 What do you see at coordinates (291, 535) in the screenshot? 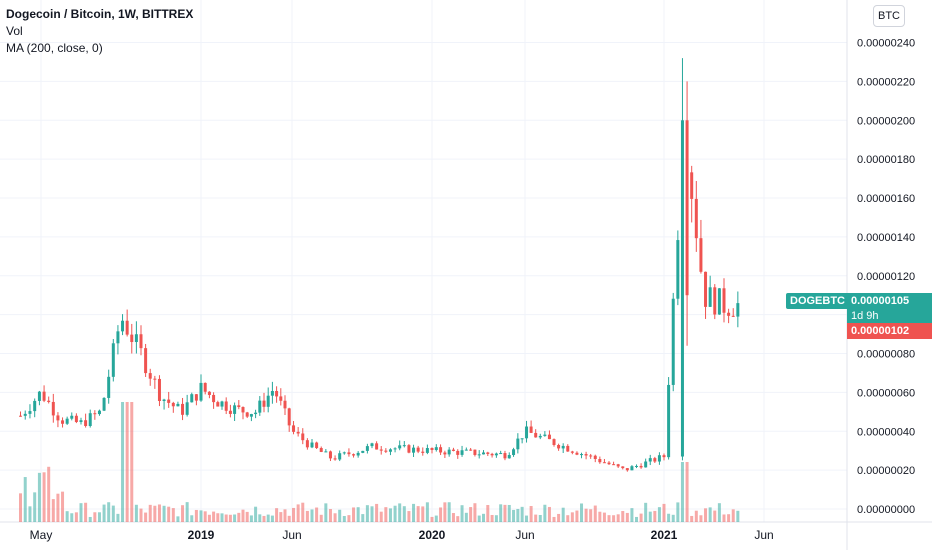
I see `x-tick-label: Jun` at bounding box center [291, 535].